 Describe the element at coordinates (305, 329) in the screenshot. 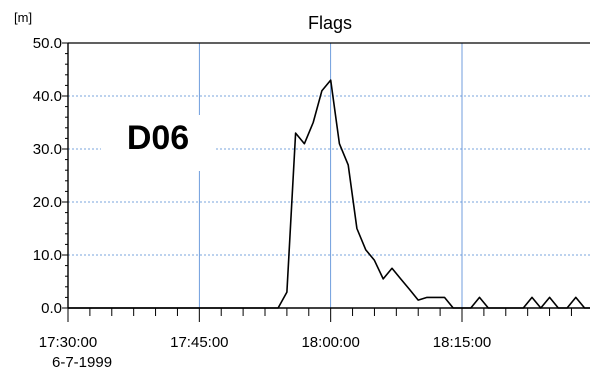

I see `x-axis-ticks: 17:30:00 17:45:00 18:00:00 18:15:00` at that location.